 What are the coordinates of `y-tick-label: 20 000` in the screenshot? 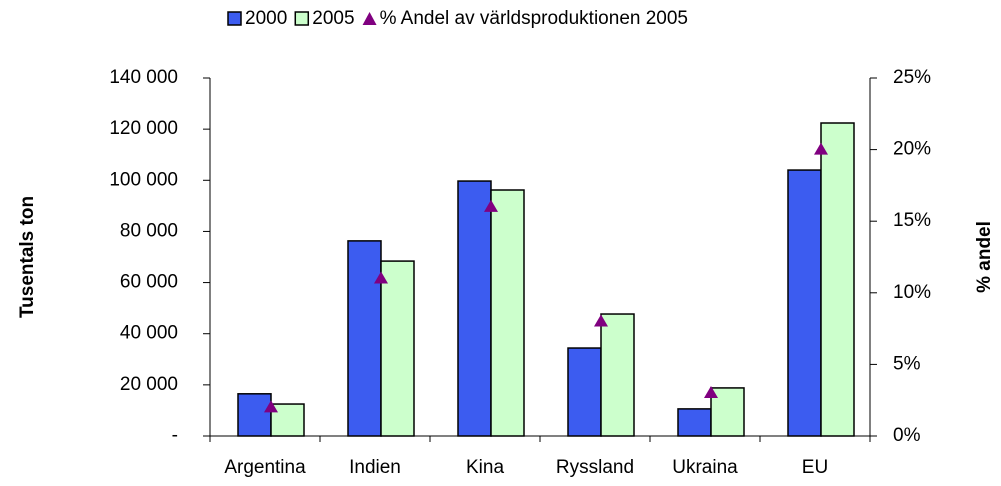 It's located at (149, 384).